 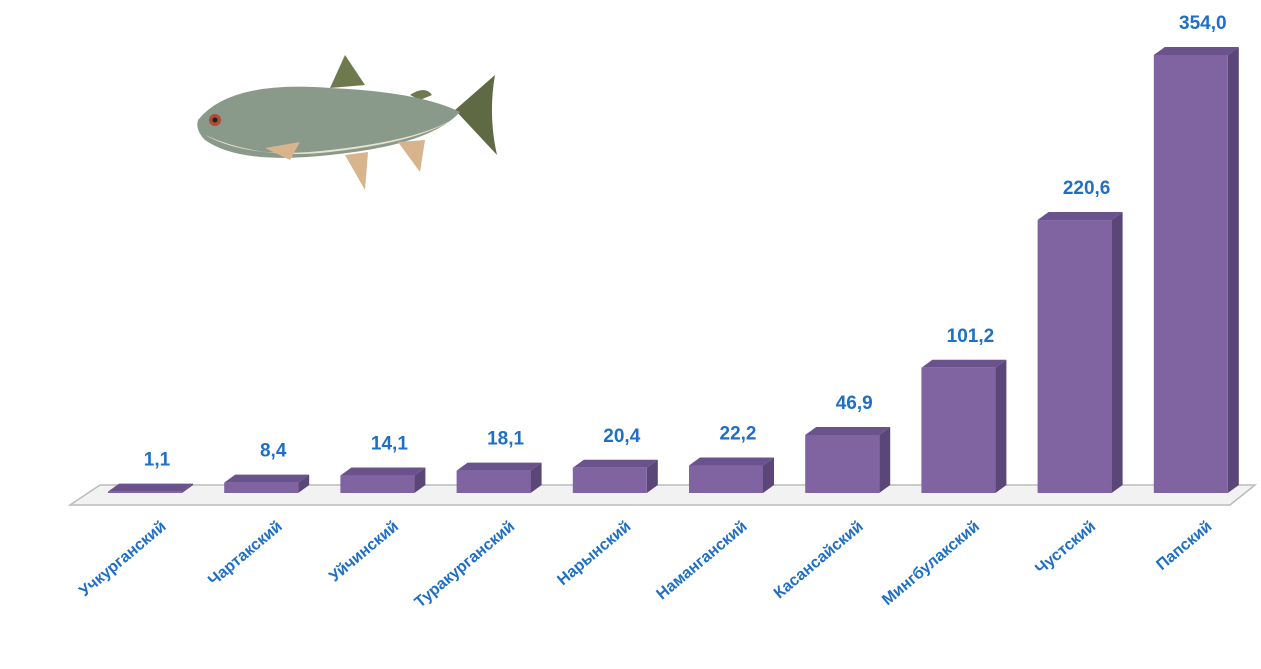 What do you see at coordinates (465, 564) in the screenshot?
I see `x-tick-label: Туракурганский` at bounding box center [465, 564].